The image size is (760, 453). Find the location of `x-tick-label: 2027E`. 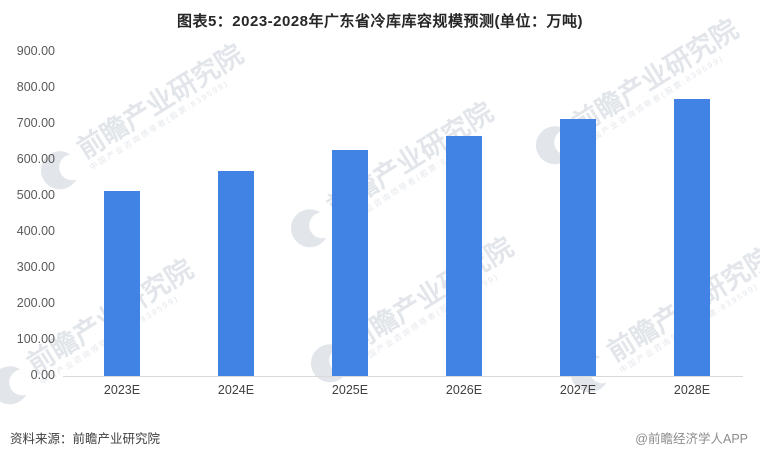

x-tick-label: 2027E is located at coordinates (578, 390).